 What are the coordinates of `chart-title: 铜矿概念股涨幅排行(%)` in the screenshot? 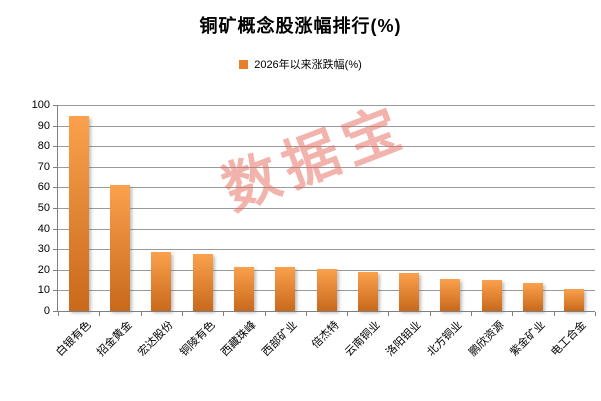 It's located at (300, 26).